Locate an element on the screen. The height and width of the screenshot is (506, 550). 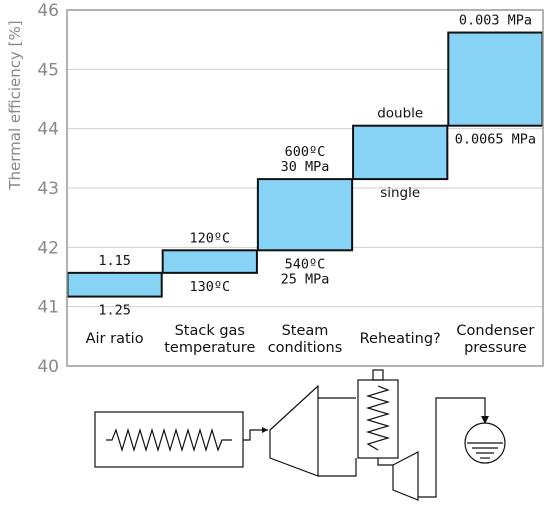
y-tick-label: 41 is located at coordinates (48, 308).